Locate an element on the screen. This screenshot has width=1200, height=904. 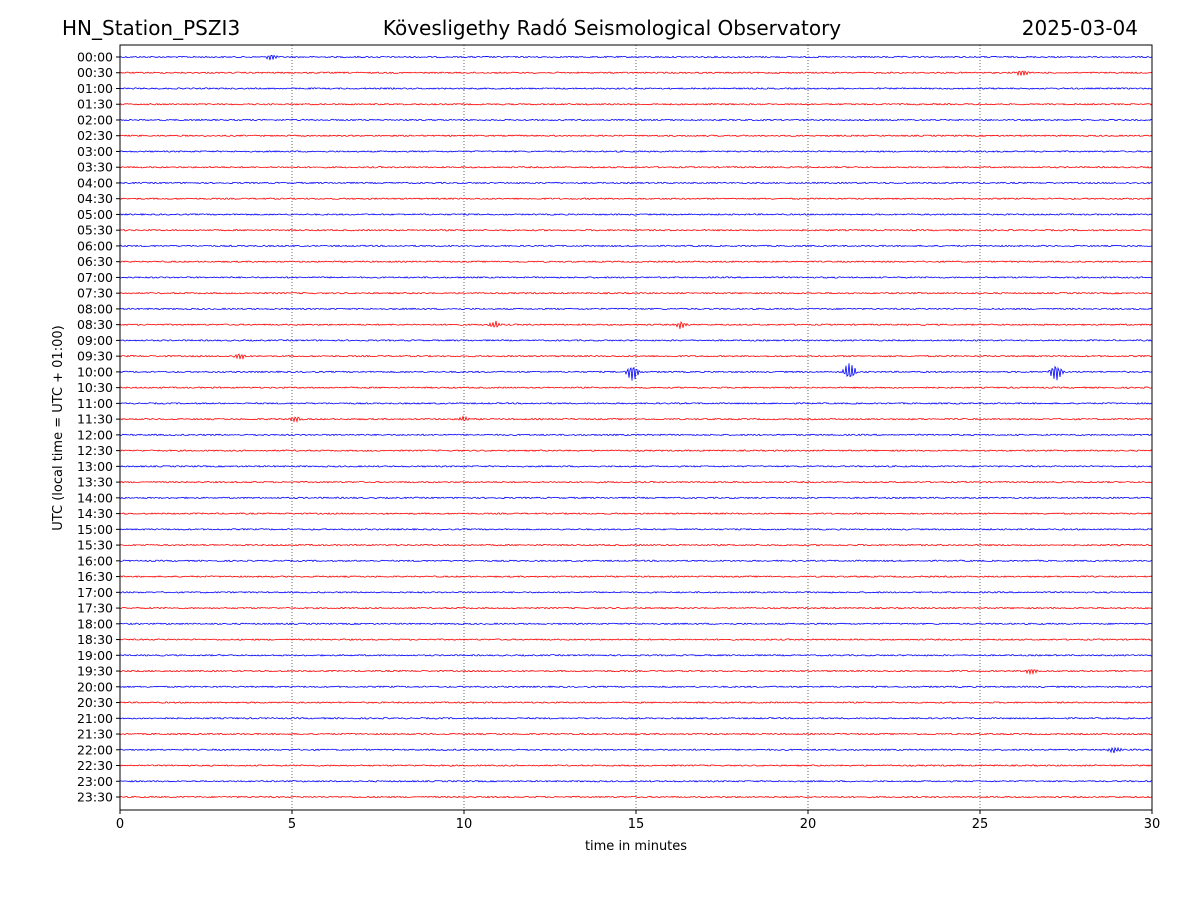
y-tick-label: 16:00 is located at coordinates (95, 560).